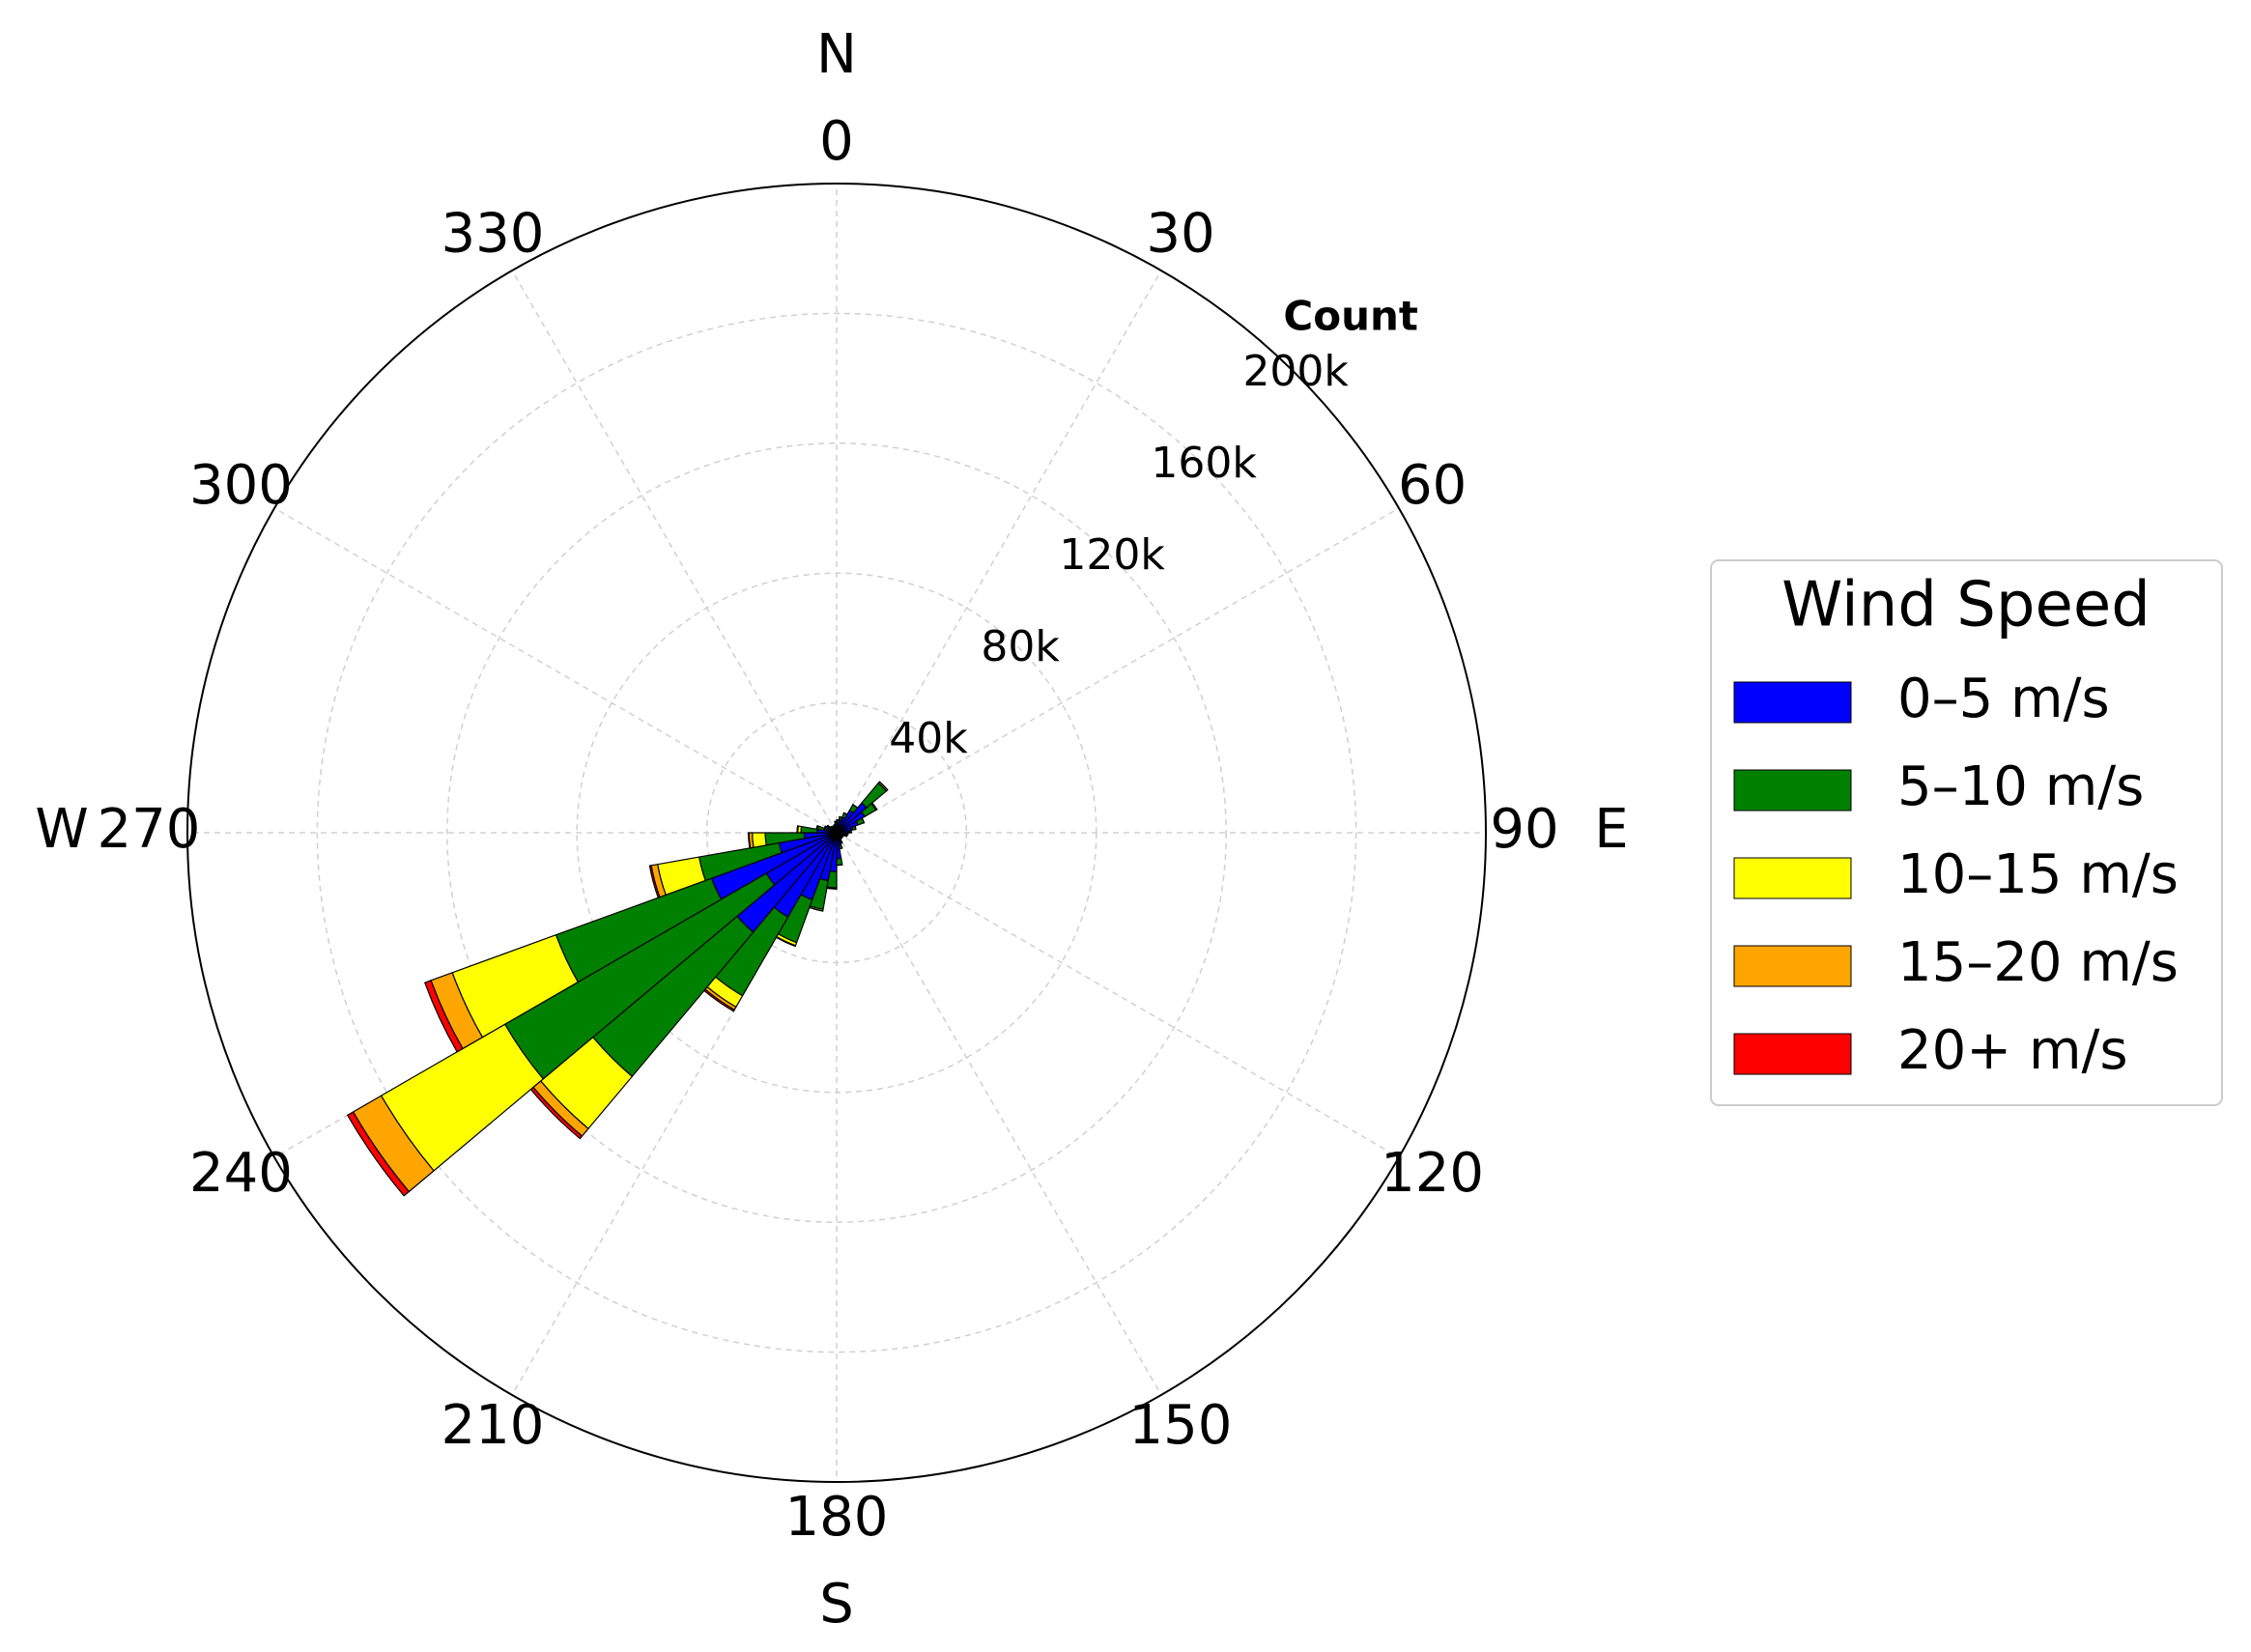 The width and height of the screenshot is (2251, 1652). Describe the element at coordinates (837, 54) in the screenshot. I see `compass-label: N` at that location.